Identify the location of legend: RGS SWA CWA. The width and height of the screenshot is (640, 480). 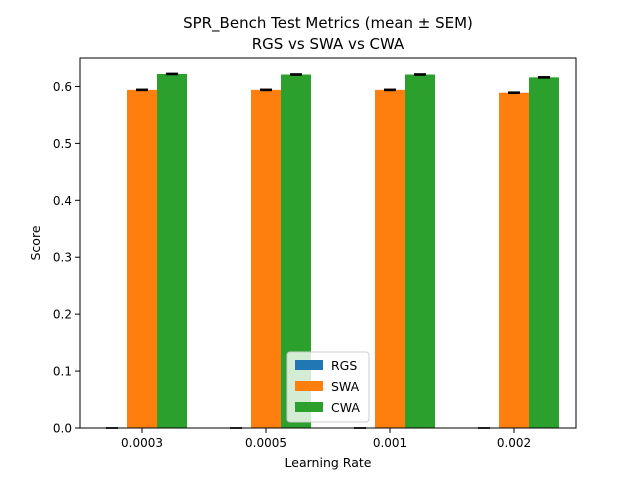
(328, 387).